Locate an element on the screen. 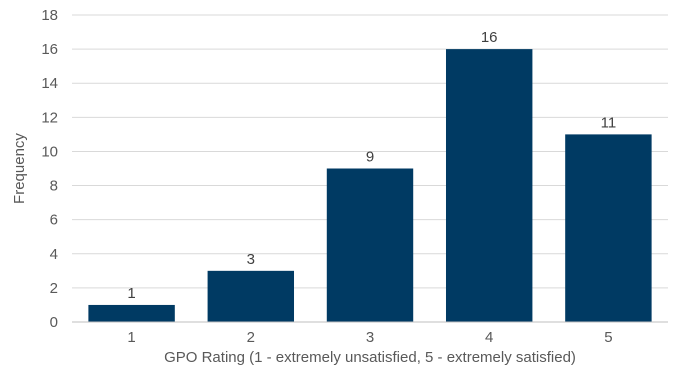  y-tick-label: 4 is located at coordinates (54, 254).